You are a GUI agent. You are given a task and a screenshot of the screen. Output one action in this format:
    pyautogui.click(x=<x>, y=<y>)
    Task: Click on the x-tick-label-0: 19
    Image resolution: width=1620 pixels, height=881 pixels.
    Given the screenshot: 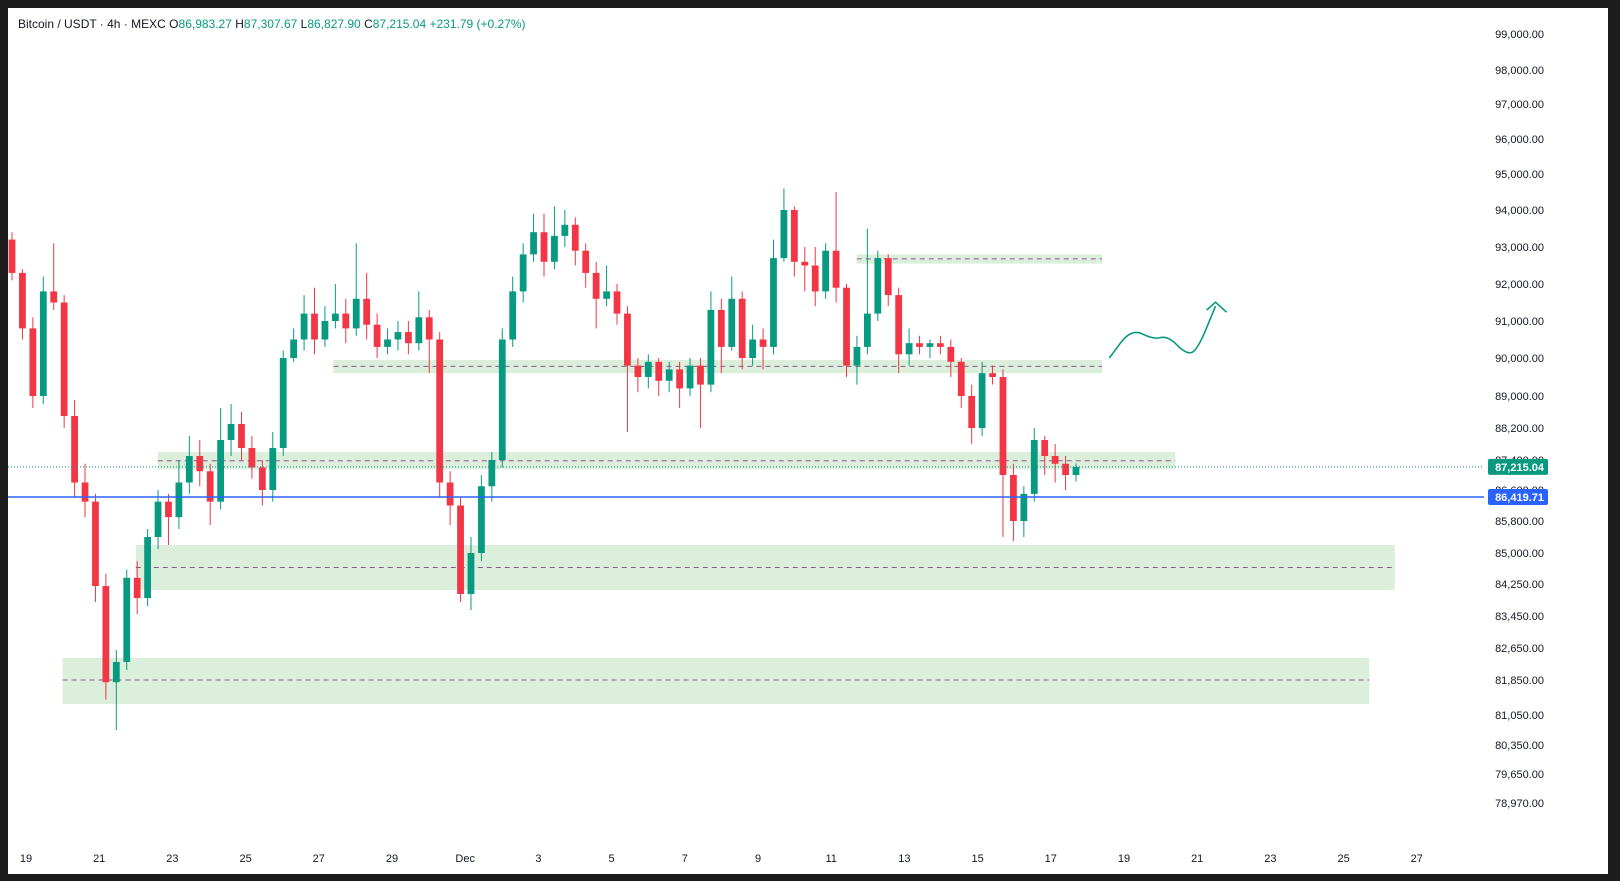 What is the action you would take?
    pyautogui.click(x=26, y=859)
    